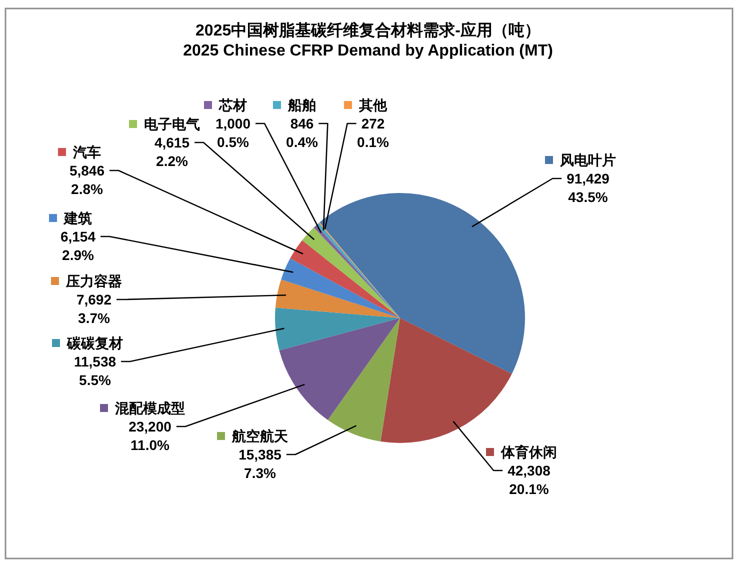  Describe the element at coordinates (587, 160) in the screenshot. I see `legend-label: 风电叶片` at that location.